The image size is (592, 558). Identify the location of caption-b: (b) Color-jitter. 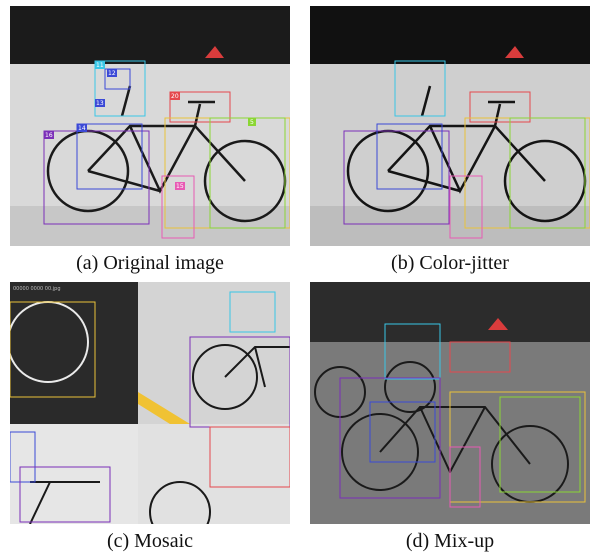
(450, 263).